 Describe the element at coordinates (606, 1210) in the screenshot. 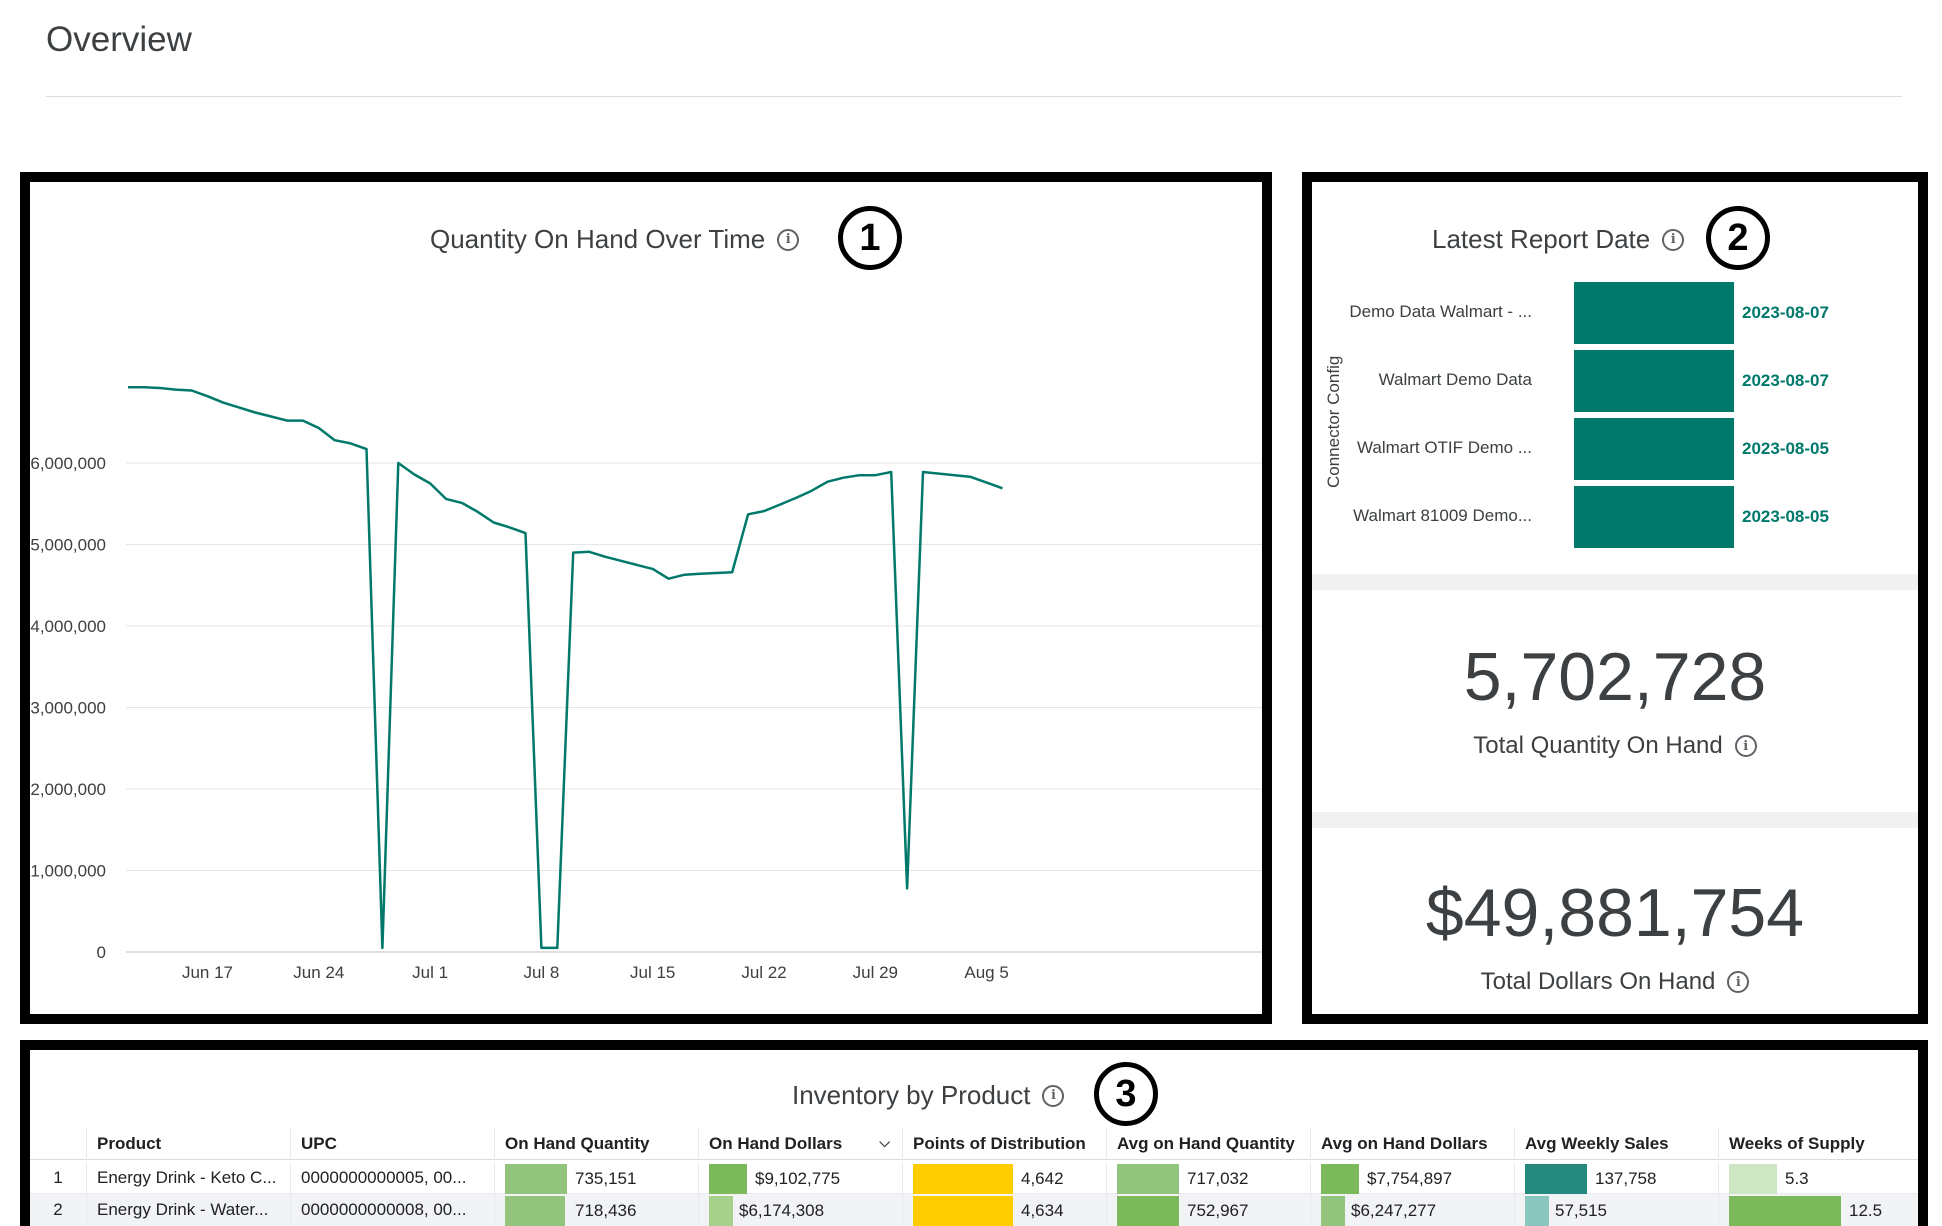

I see `cell-value: 718,436` at that location.